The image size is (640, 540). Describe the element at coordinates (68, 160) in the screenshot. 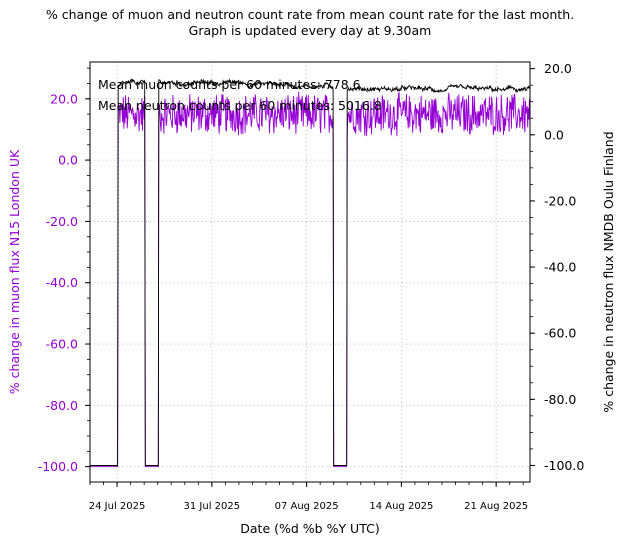

I see `y-left-tick-label: 0.0` at that location.